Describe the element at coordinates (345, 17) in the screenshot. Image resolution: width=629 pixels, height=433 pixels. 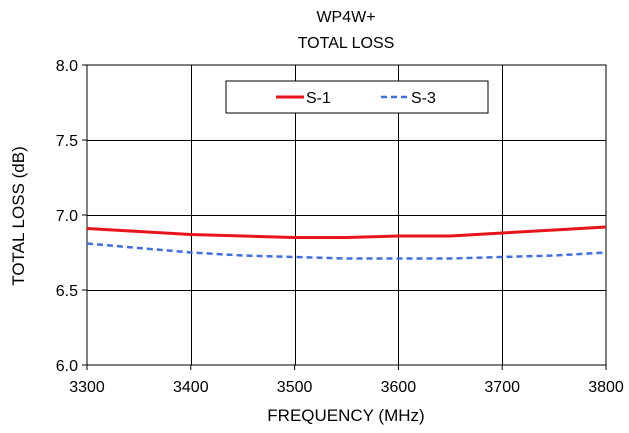
I see `chart-title-line-1: WP4W+` at that location.